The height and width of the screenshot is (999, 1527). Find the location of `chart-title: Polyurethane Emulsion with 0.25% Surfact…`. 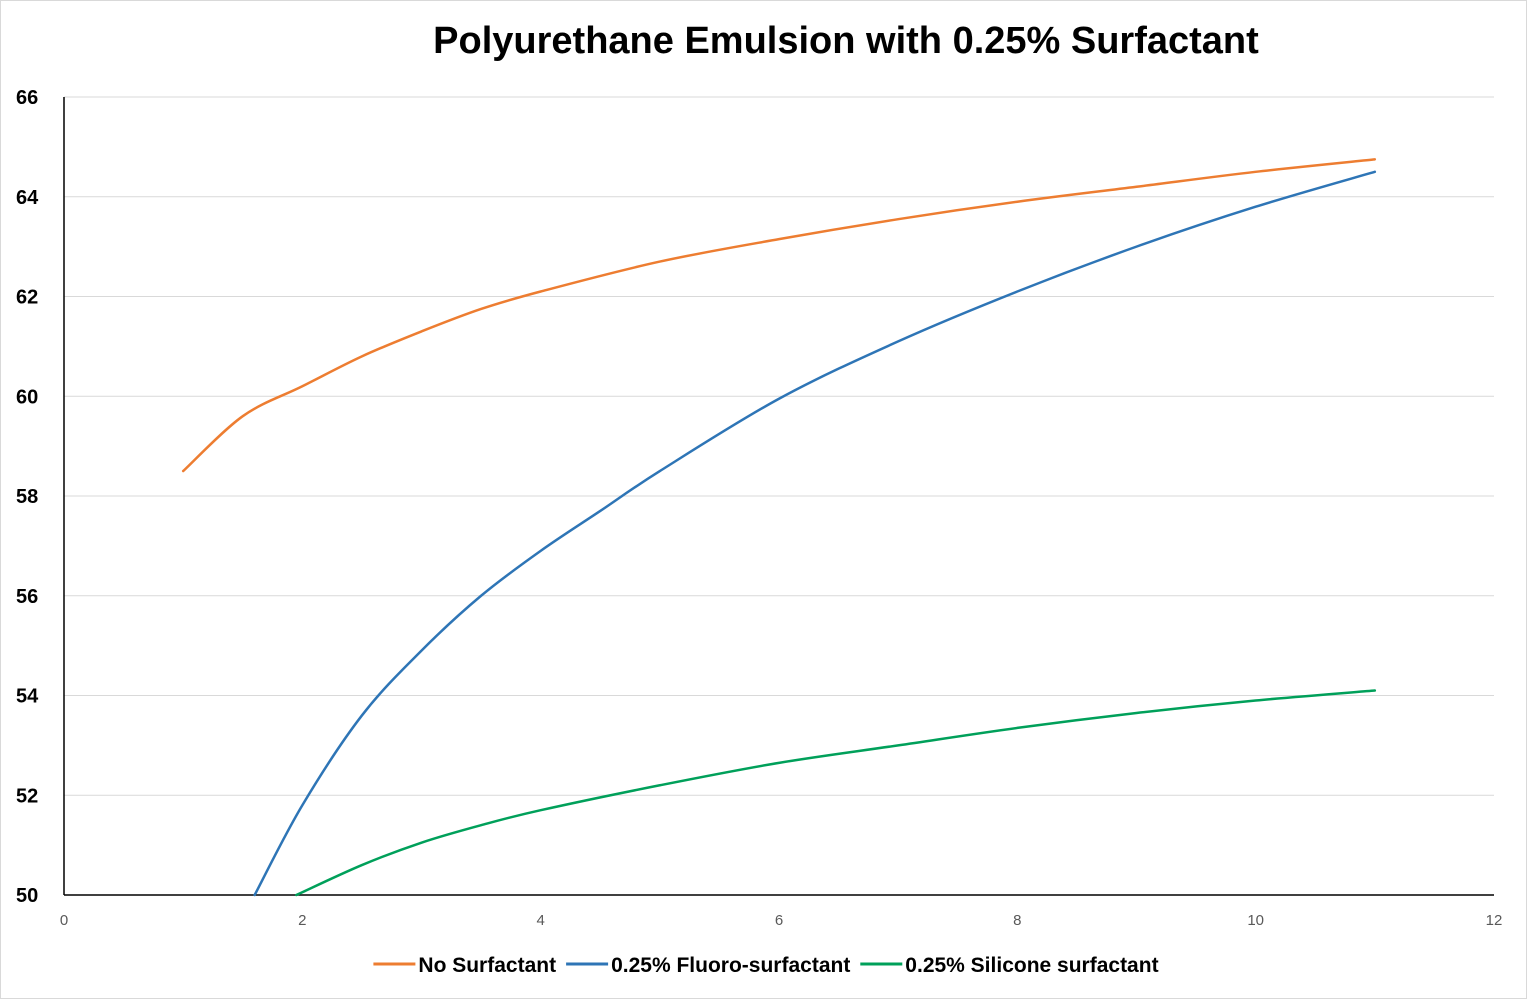

chart-title: Polyurethane Emulsion with 0.25% Surfact… is located at coordinates (846, 41).